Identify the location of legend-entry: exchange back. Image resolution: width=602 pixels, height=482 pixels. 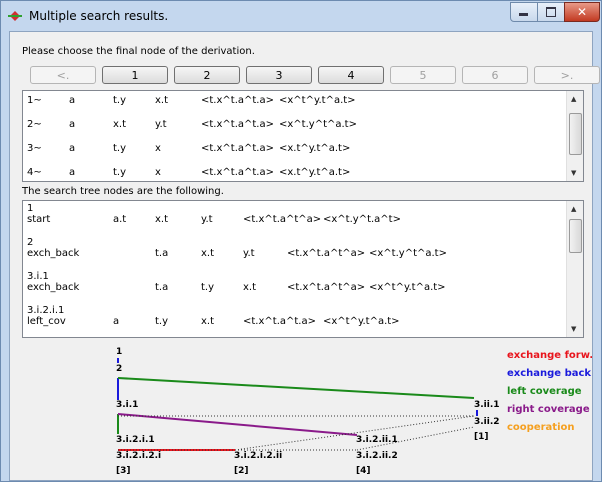
(549, 373).